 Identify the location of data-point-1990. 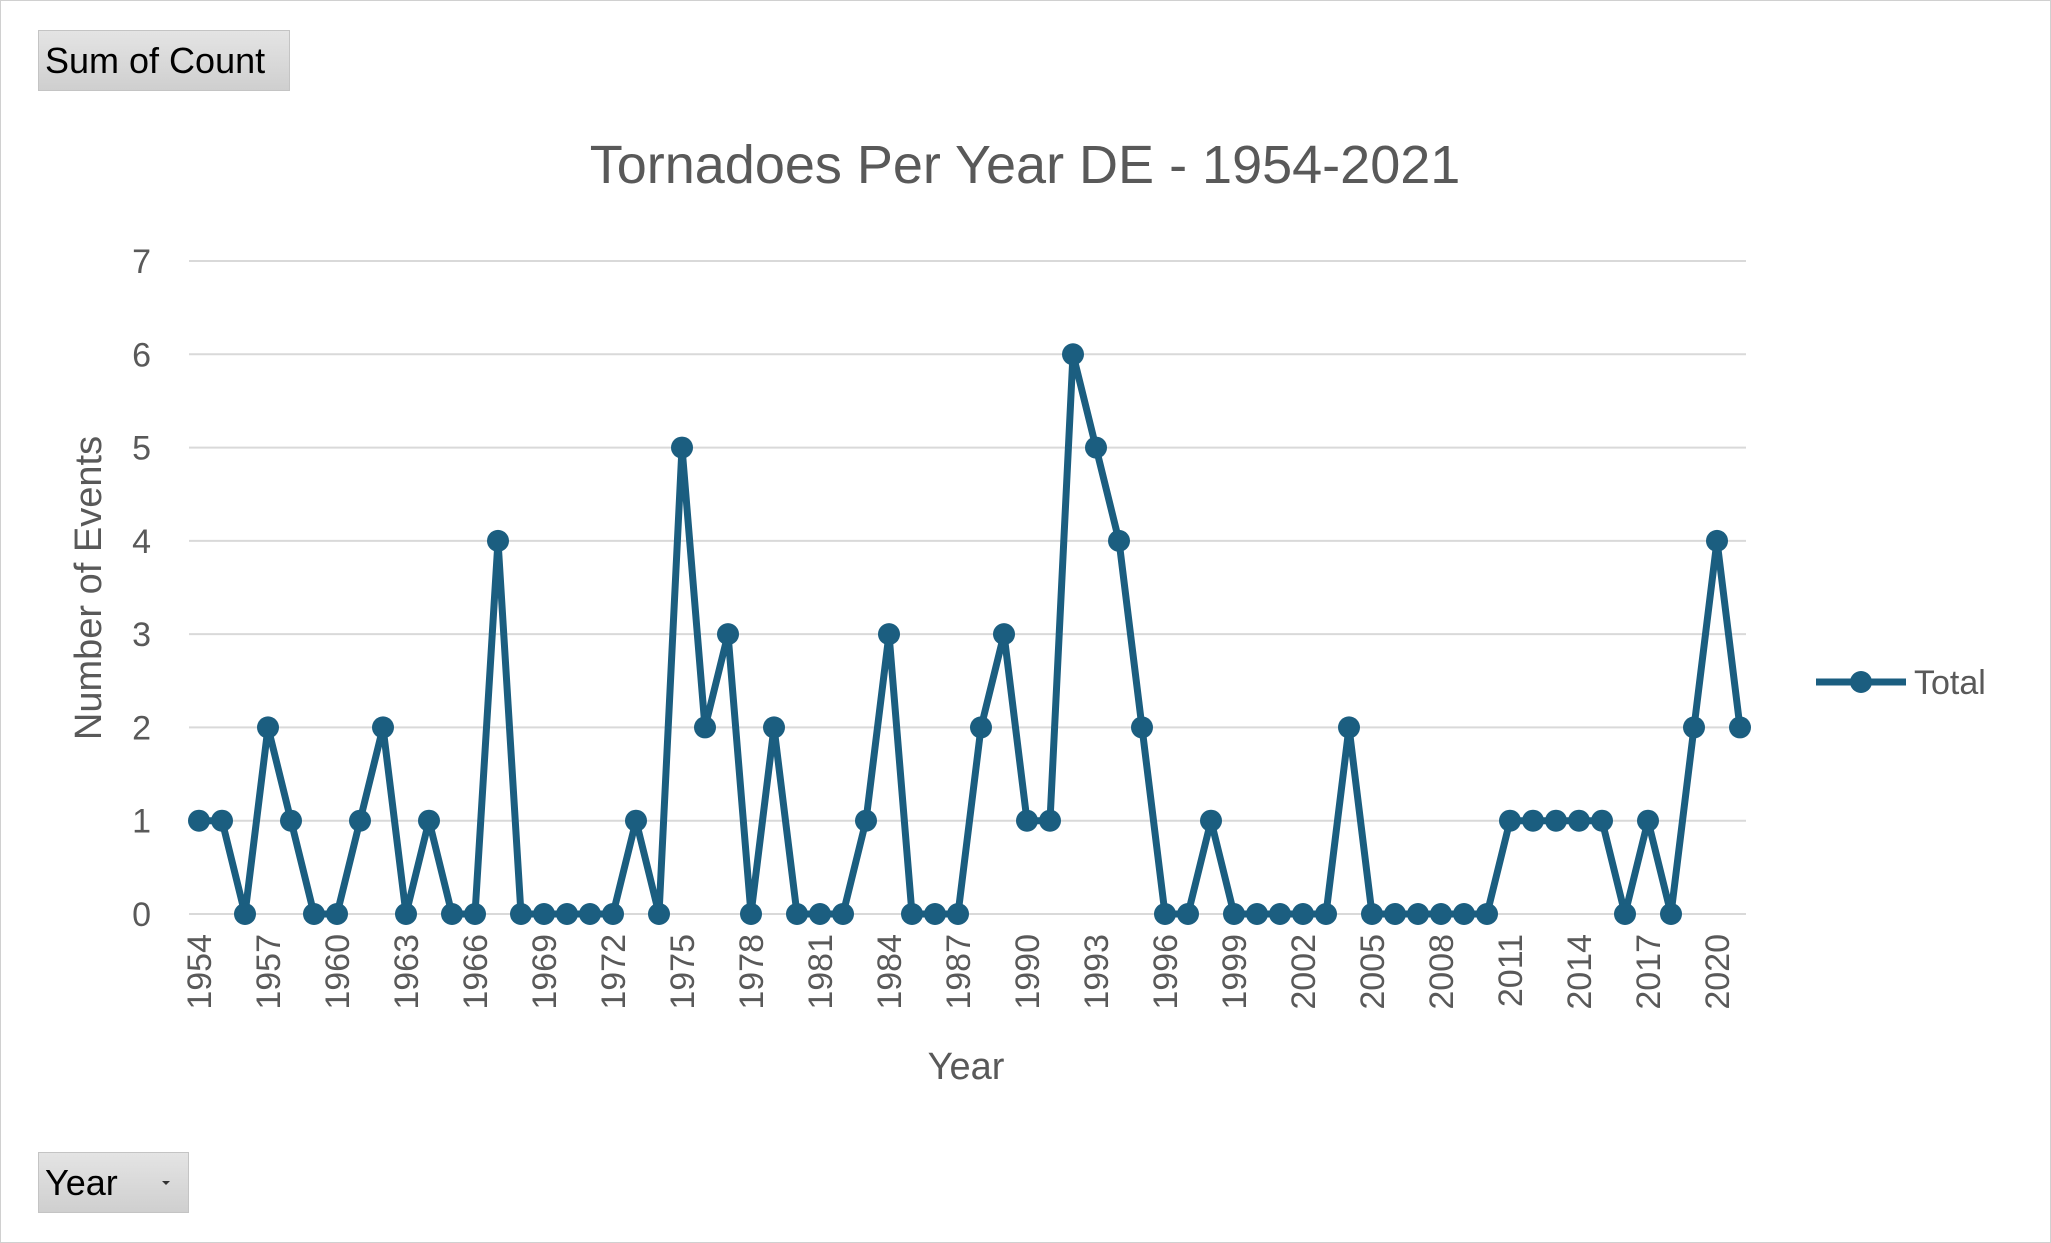
(1027, 820).